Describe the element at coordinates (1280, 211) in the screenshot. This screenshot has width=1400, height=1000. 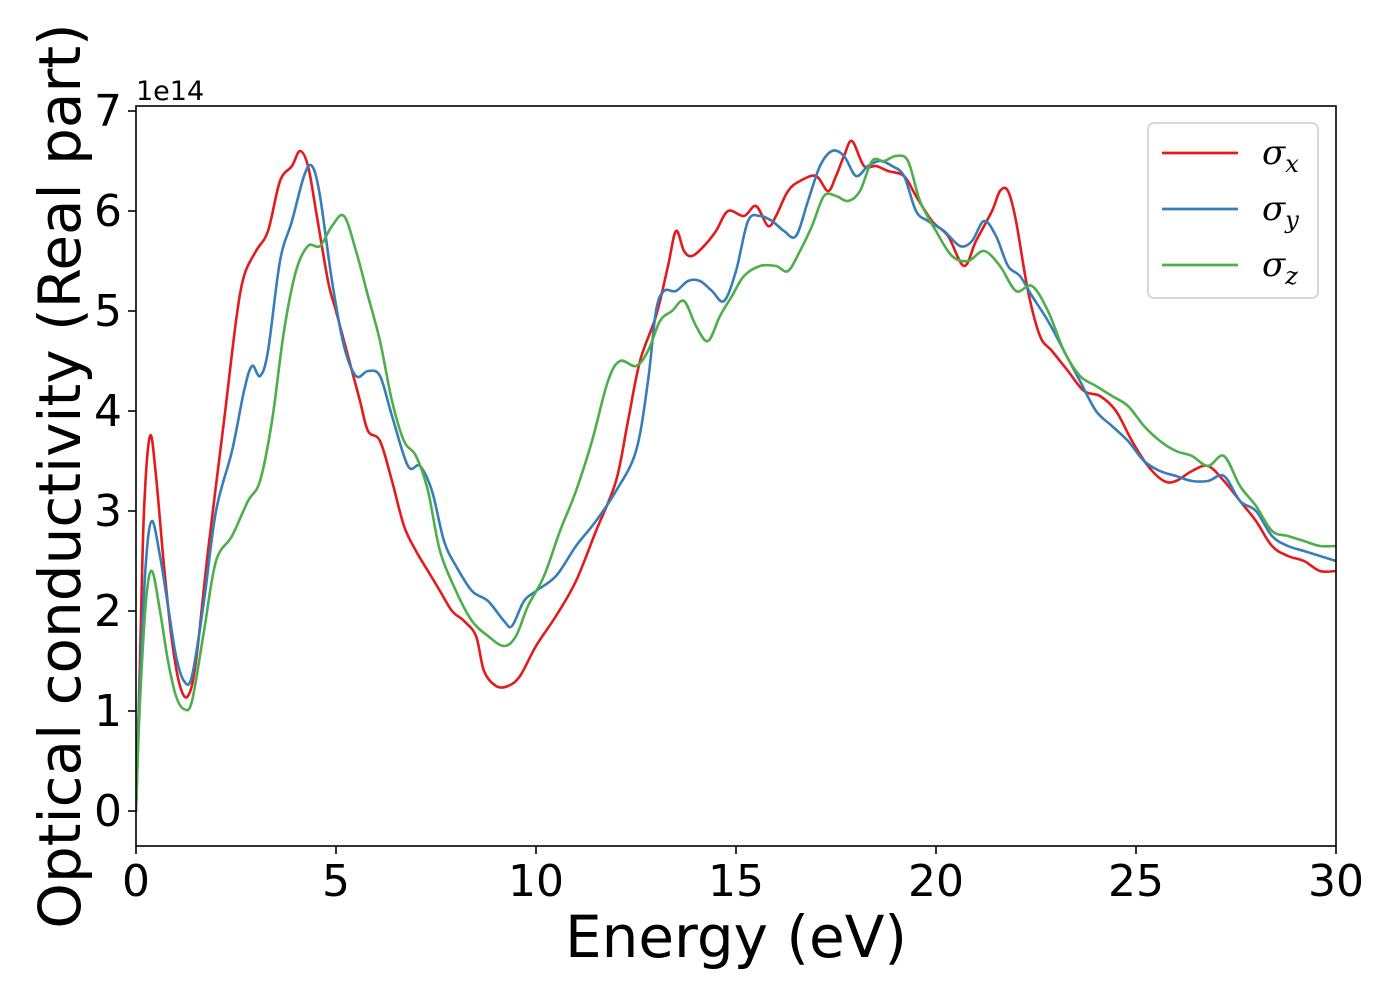
I see `legend-label-sigma-y: σy` at that location.